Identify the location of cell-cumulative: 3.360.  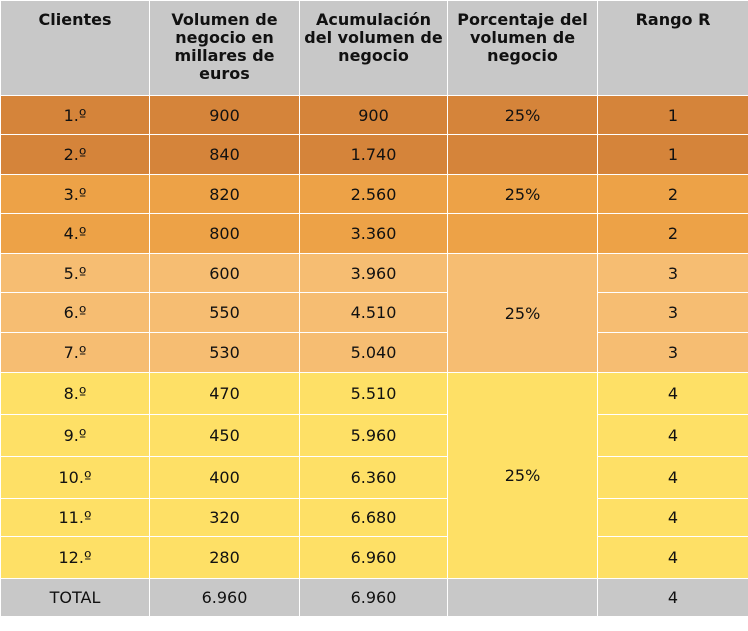
(373, 233).